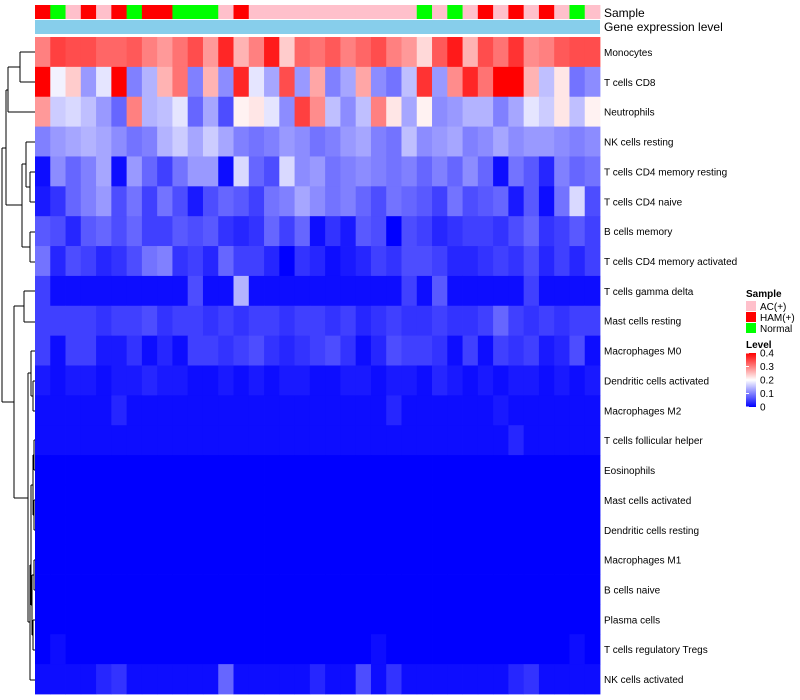 The image size is (800, 700). Describe the element at coordinates (643, 680) in the screenshot. I see `row-label: NK cells activated` at that location.